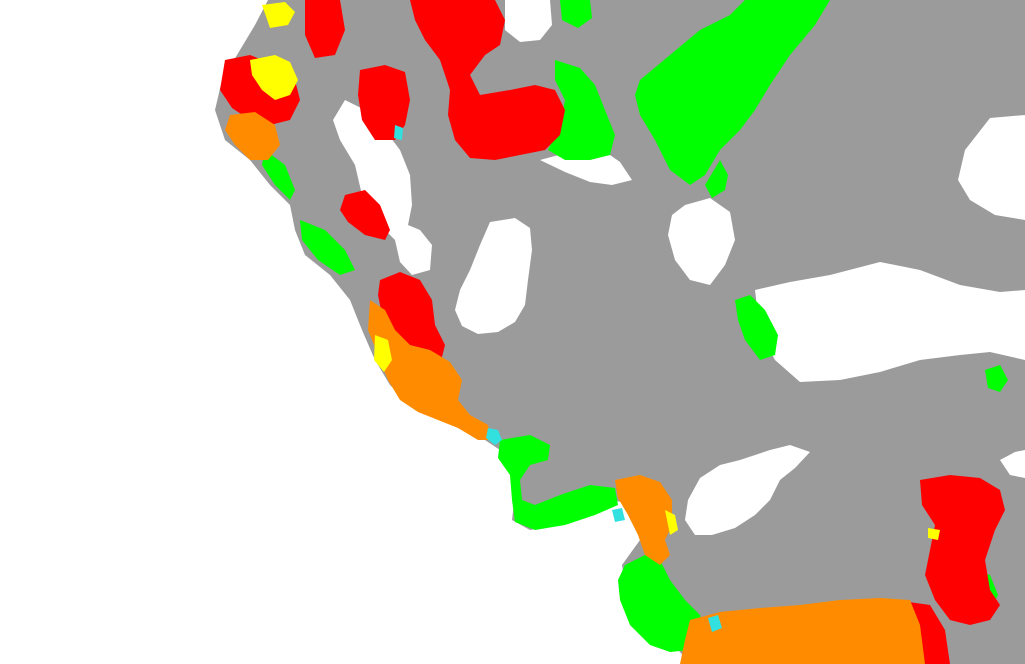  Describe the element at coordinates (716, 179) in the screenshot. I see `region-green-channel` at that location.